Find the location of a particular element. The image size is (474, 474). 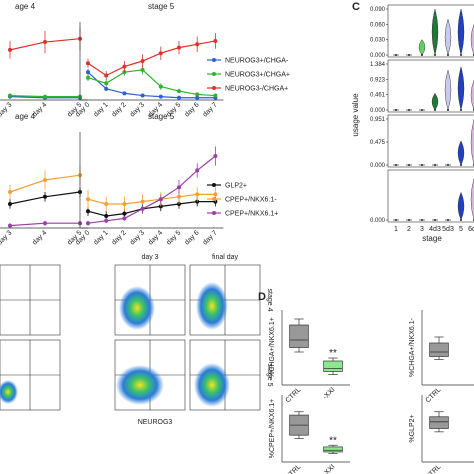

flow-column-label: day 3 is located at coordinates (149, 257).